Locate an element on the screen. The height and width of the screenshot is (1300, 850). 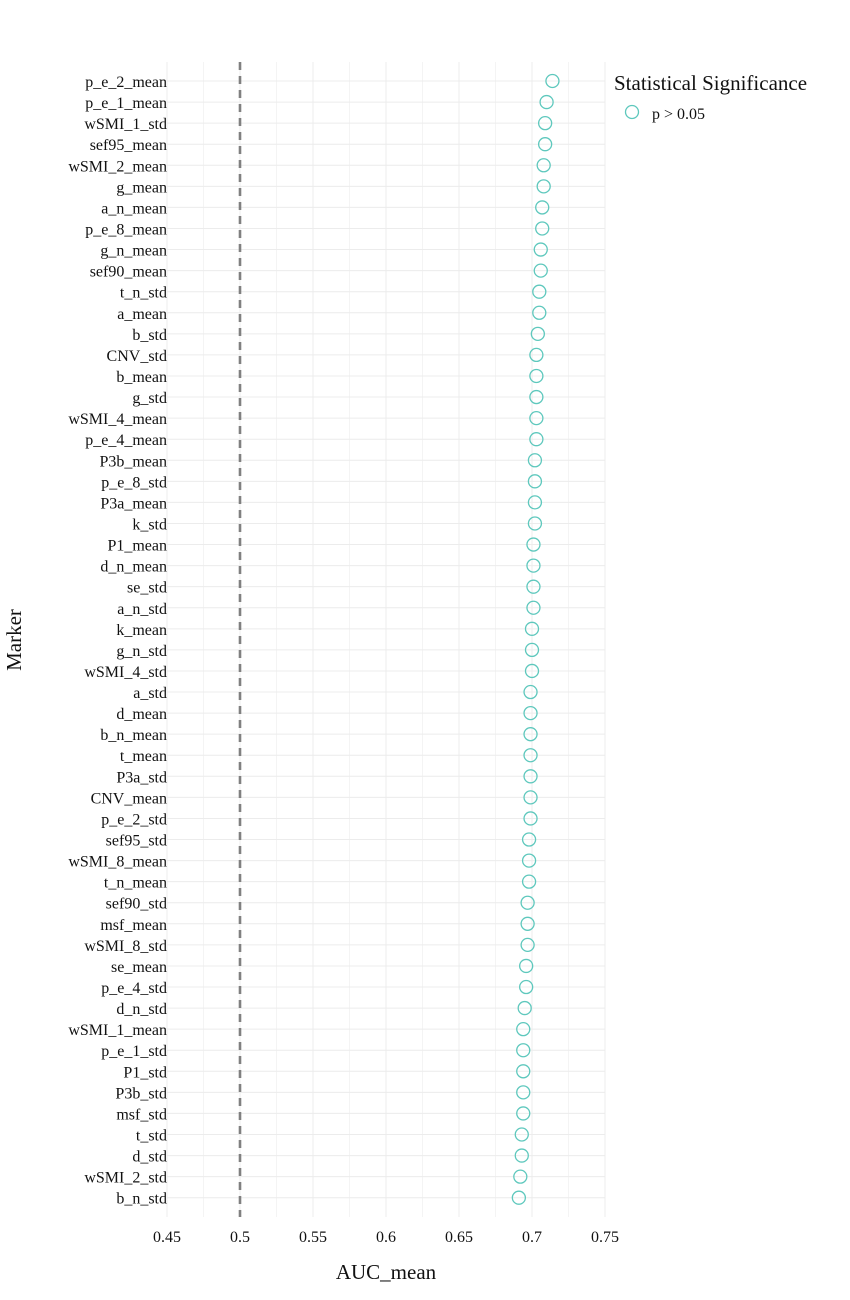
x-axis-title: AUC_mean is located at coordinates (386, 1272).